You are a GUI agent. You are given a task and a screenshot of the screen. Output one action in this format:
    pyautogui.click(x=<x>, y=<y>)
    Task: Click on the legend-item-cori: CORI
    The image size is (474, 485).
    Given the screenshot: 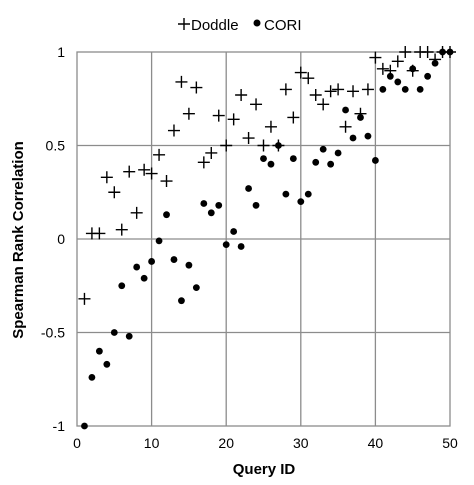 What is the action you would take?
    pyautogui.click(x=277, y=25)
    